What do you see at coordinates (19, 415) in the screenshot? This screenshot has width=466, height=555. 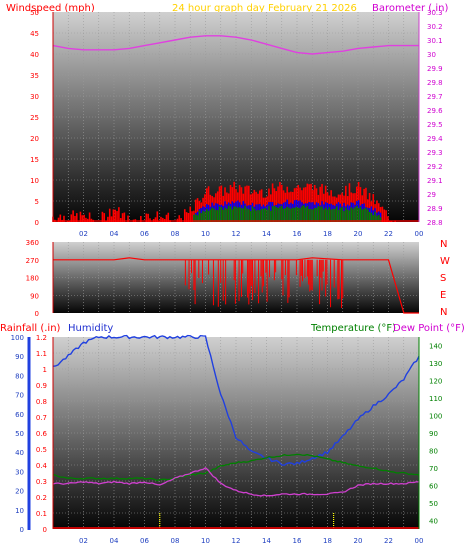 I see `humidity-y-tick-label: 60` at bounding box center [19, 415].